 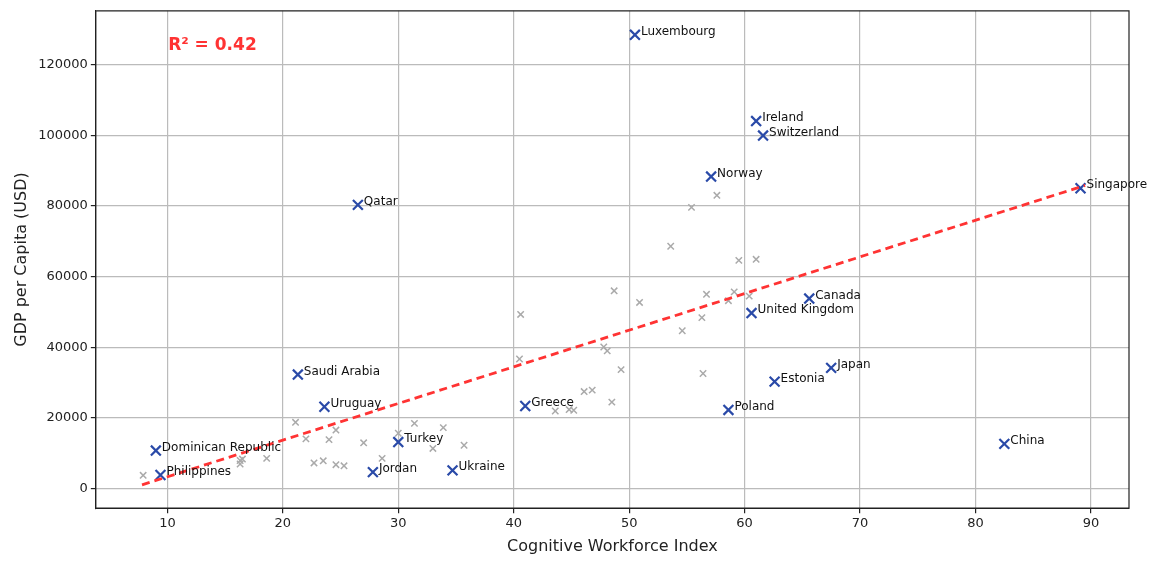 I want to click on annotation: Japan, so click(x=853, y=363).